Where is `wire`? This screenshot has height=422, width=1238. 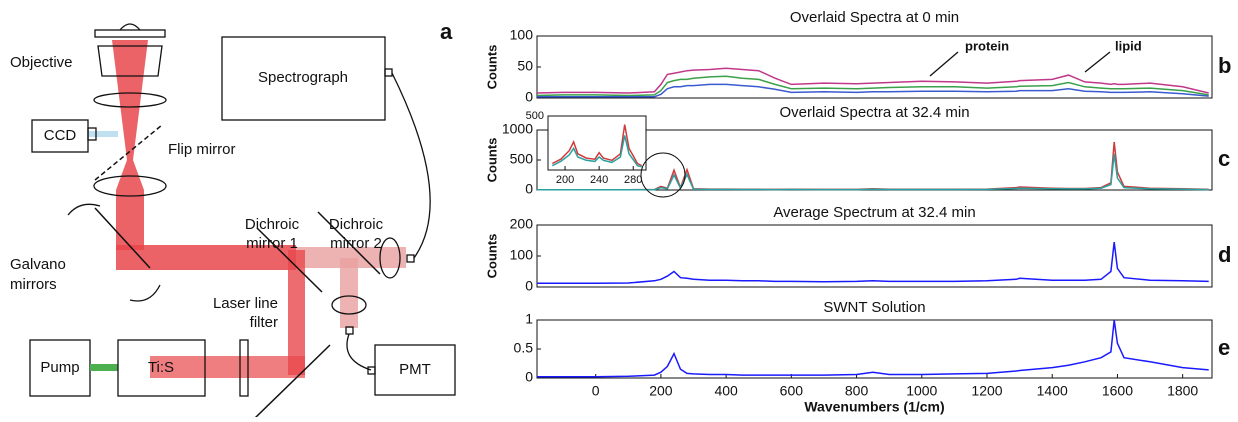 wire is located at coordinates (359, 352).